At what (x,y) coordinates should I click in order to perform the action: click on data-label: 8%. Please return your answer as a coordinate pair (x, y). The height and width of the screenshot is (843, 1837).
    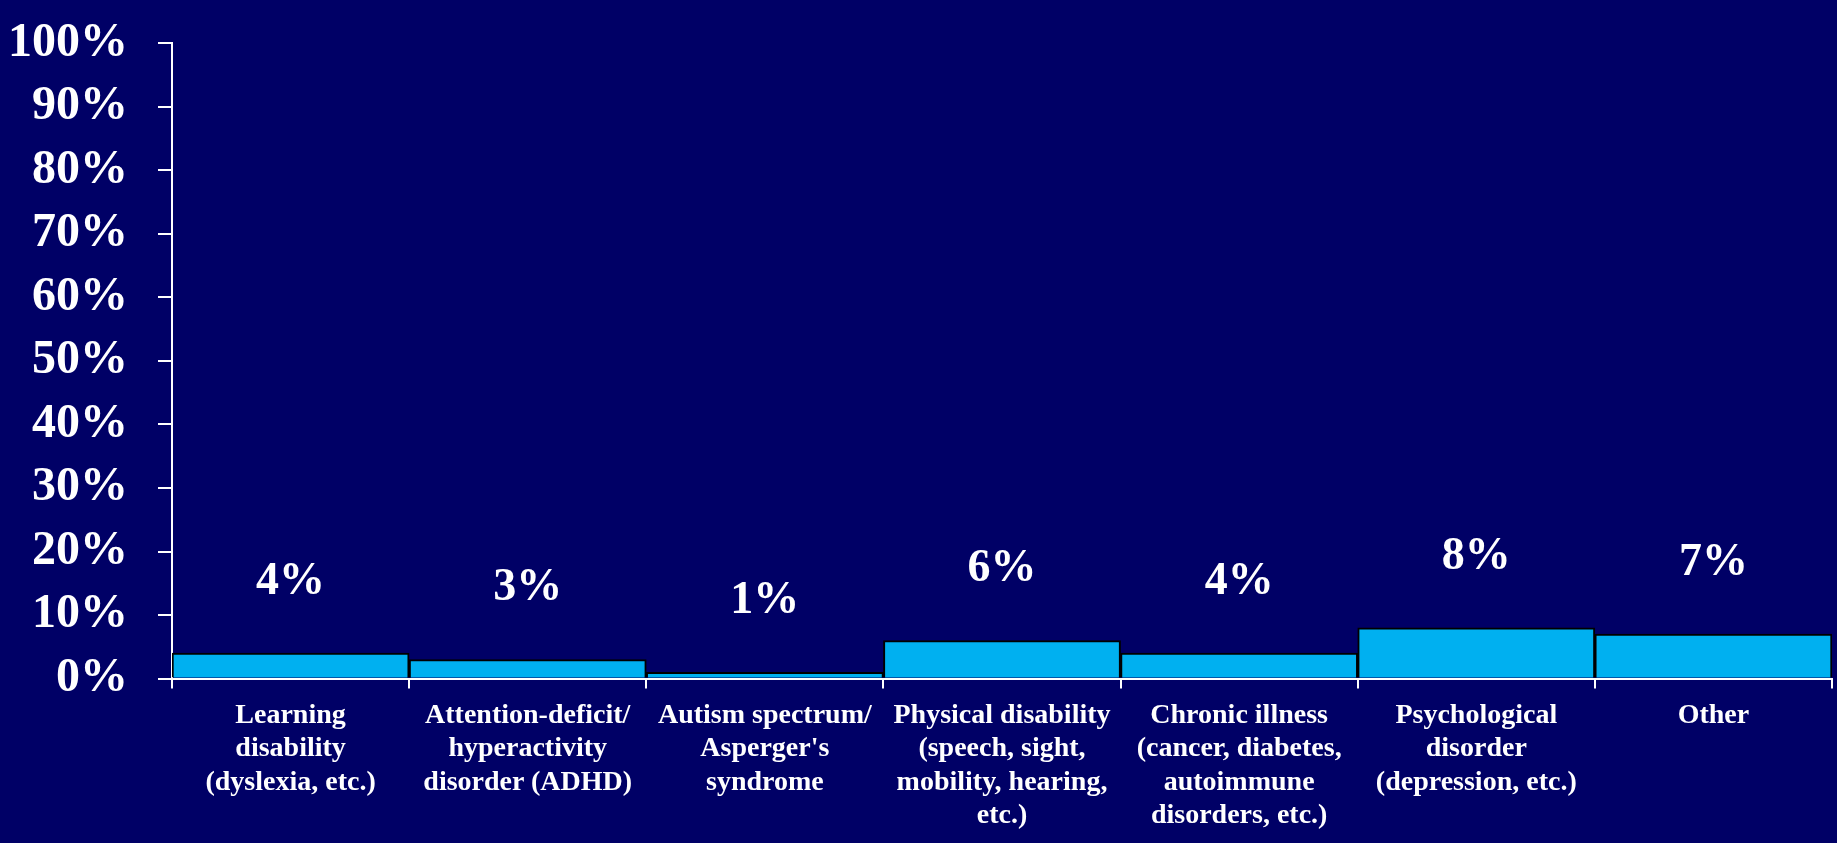
    Looking at the image, I should click on (1476, 553).